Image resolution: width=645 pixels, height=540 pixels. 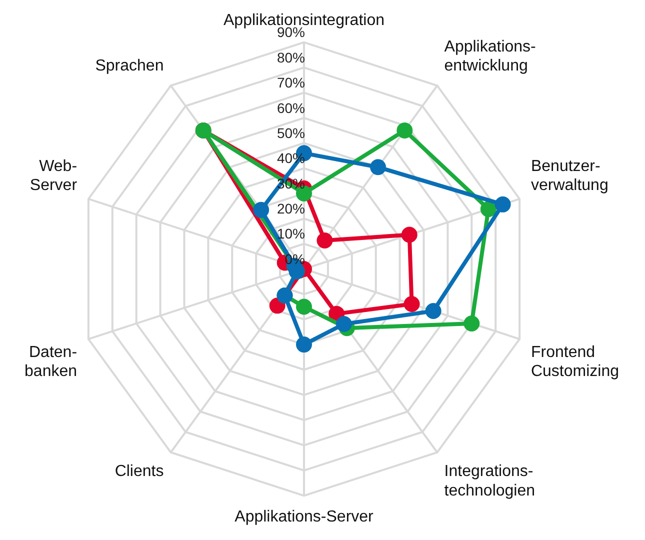 What do you see at coordinates (290, 183) in the screenshot?
I see `y-tick-label: 30%` at bounding box center [290, 183].